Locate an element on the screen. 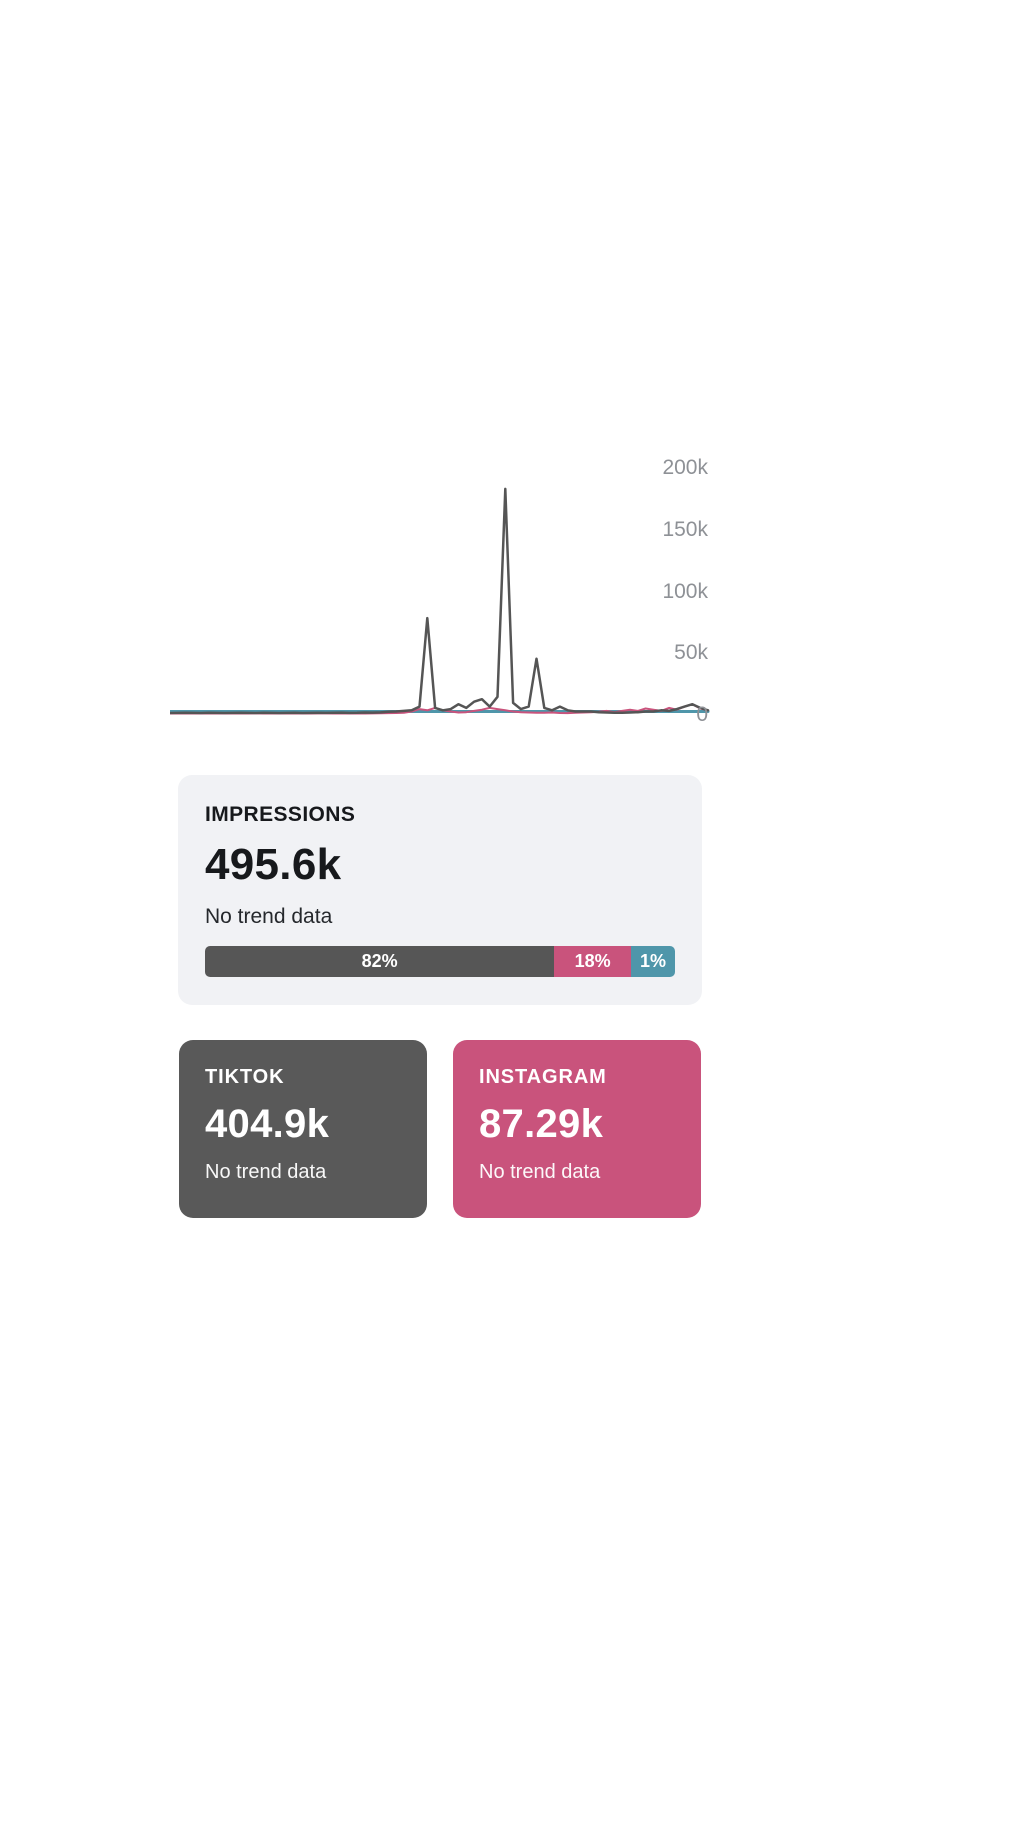 Image resolution: width=1024 pixels, height=1822 pixels. platform-share-bar: 82% 18% 1% is located at coordinates (440, 961).